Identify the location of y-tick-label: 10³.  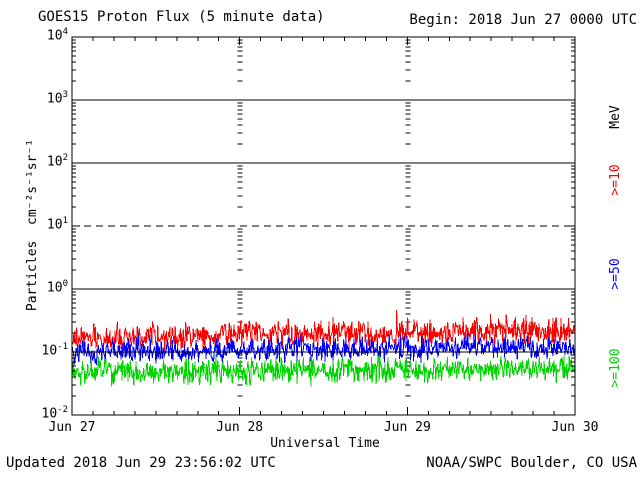
(57, 98).